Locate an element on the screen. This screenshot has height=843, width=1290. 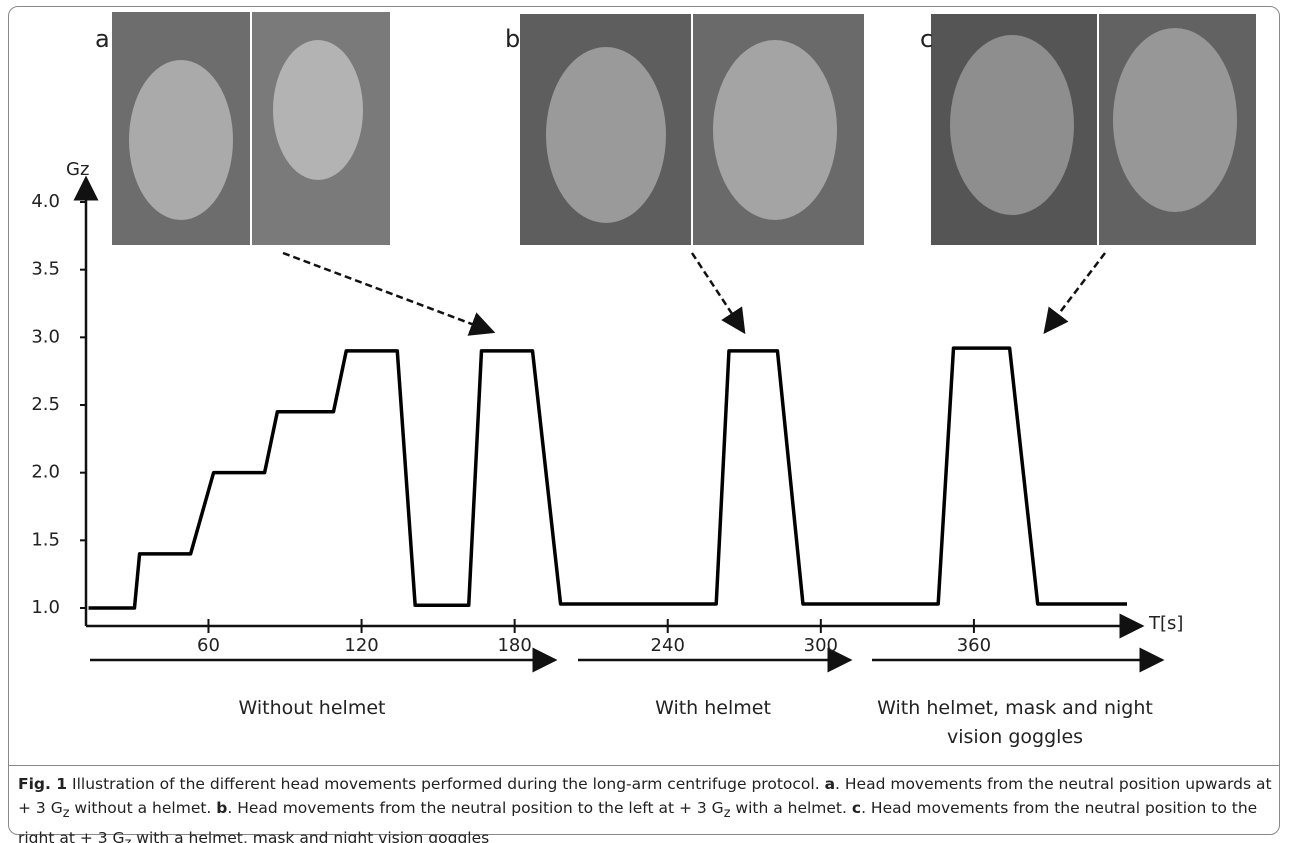
caption-item-text: with a helmet. is located at coordinates (791, 808).